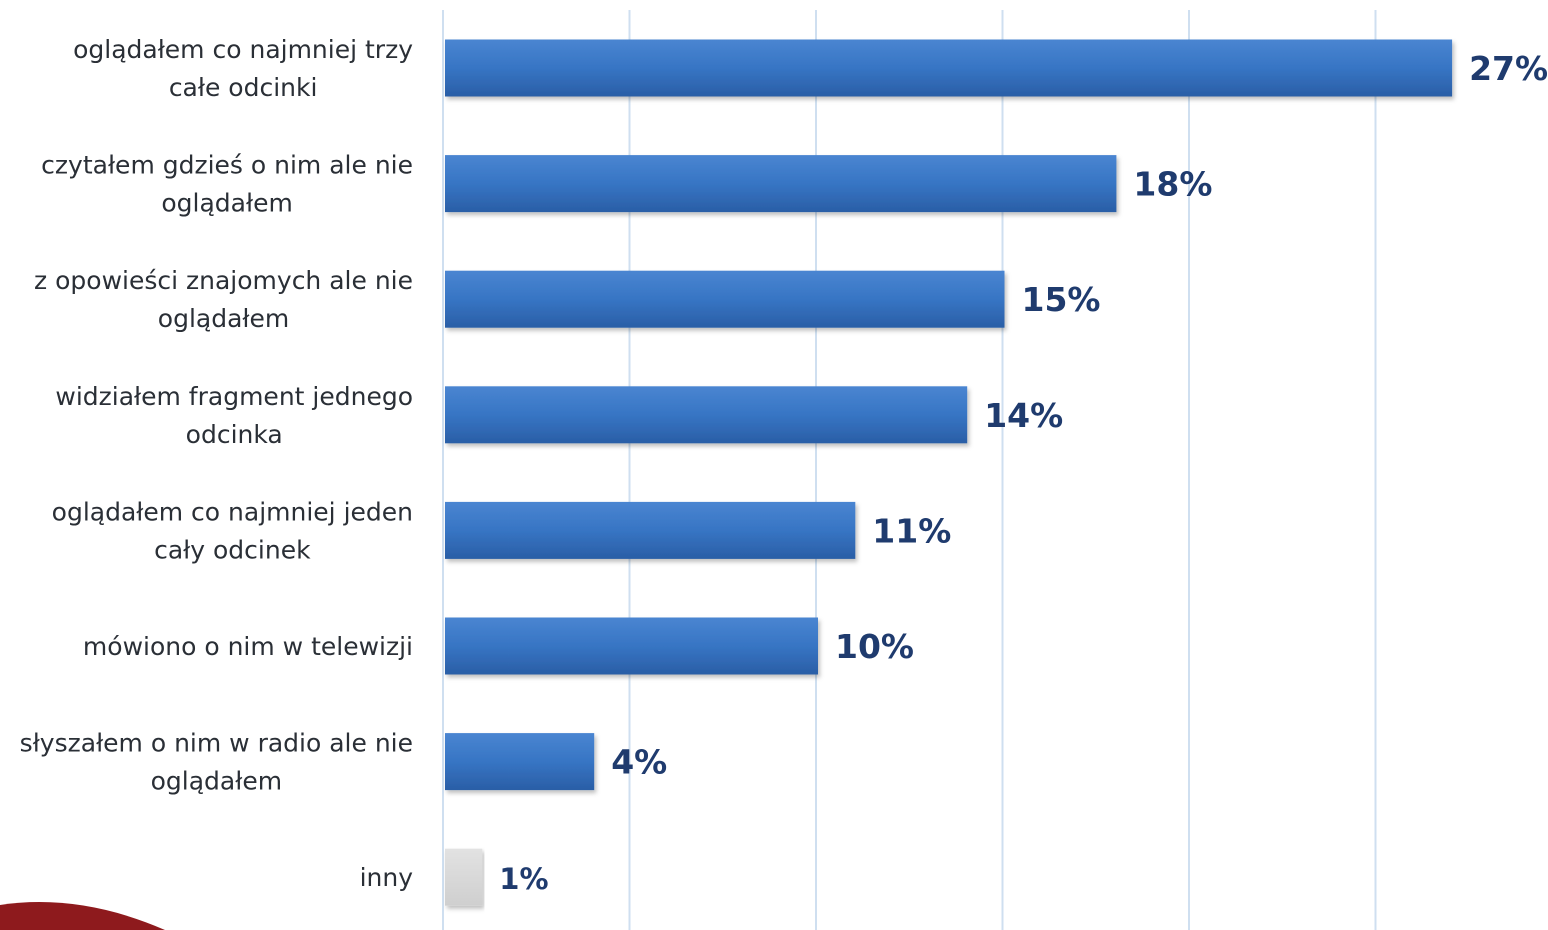 This screenshot has height=930, width=1548. Describe the element at coordinates (216, 743) in the screenshot. I see `category-label: słyszałem o nim w radio ale nie` at that location.